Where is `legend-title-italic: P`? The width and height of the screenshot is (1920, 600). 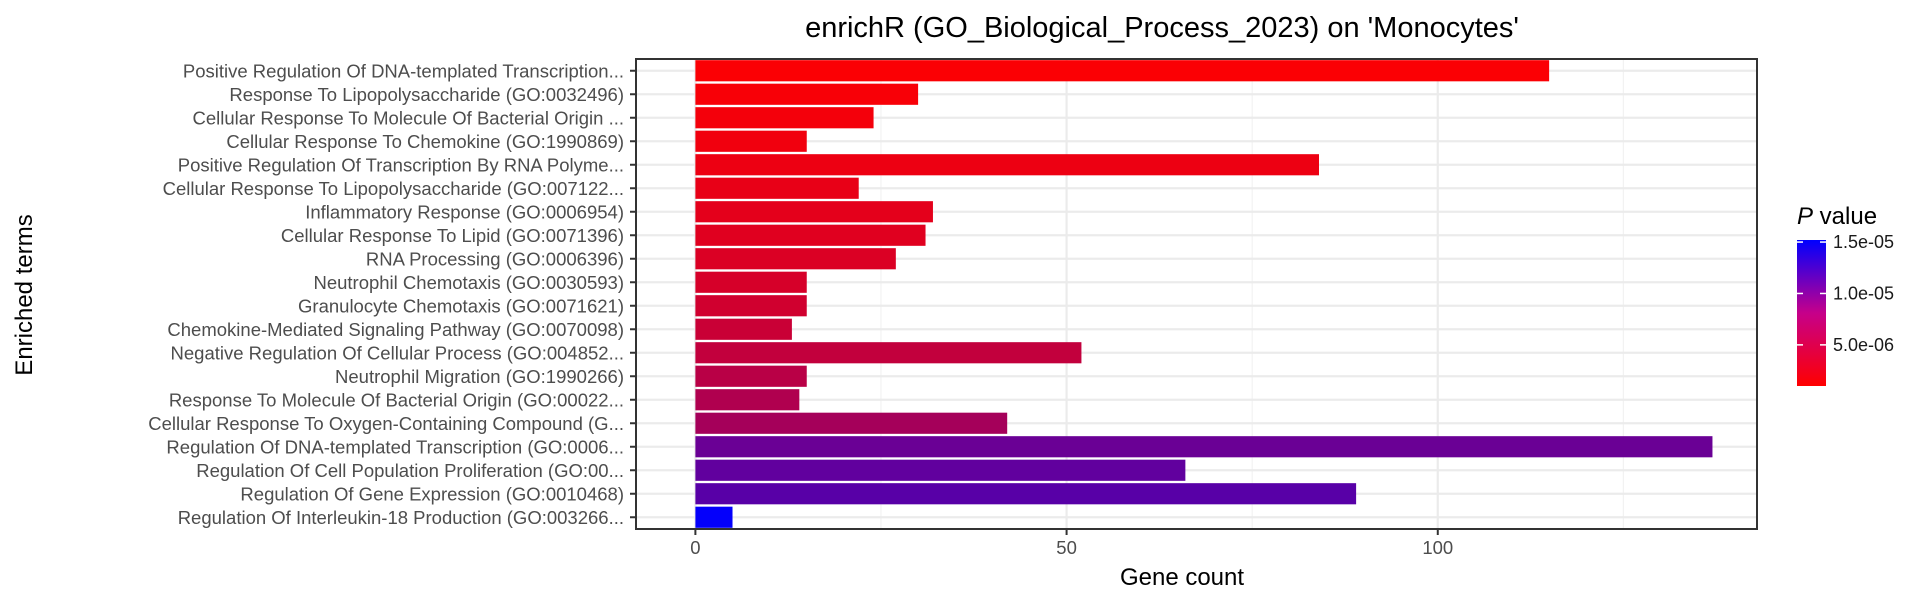 legend-title-italic: P is located at coordinates (1805, 216).